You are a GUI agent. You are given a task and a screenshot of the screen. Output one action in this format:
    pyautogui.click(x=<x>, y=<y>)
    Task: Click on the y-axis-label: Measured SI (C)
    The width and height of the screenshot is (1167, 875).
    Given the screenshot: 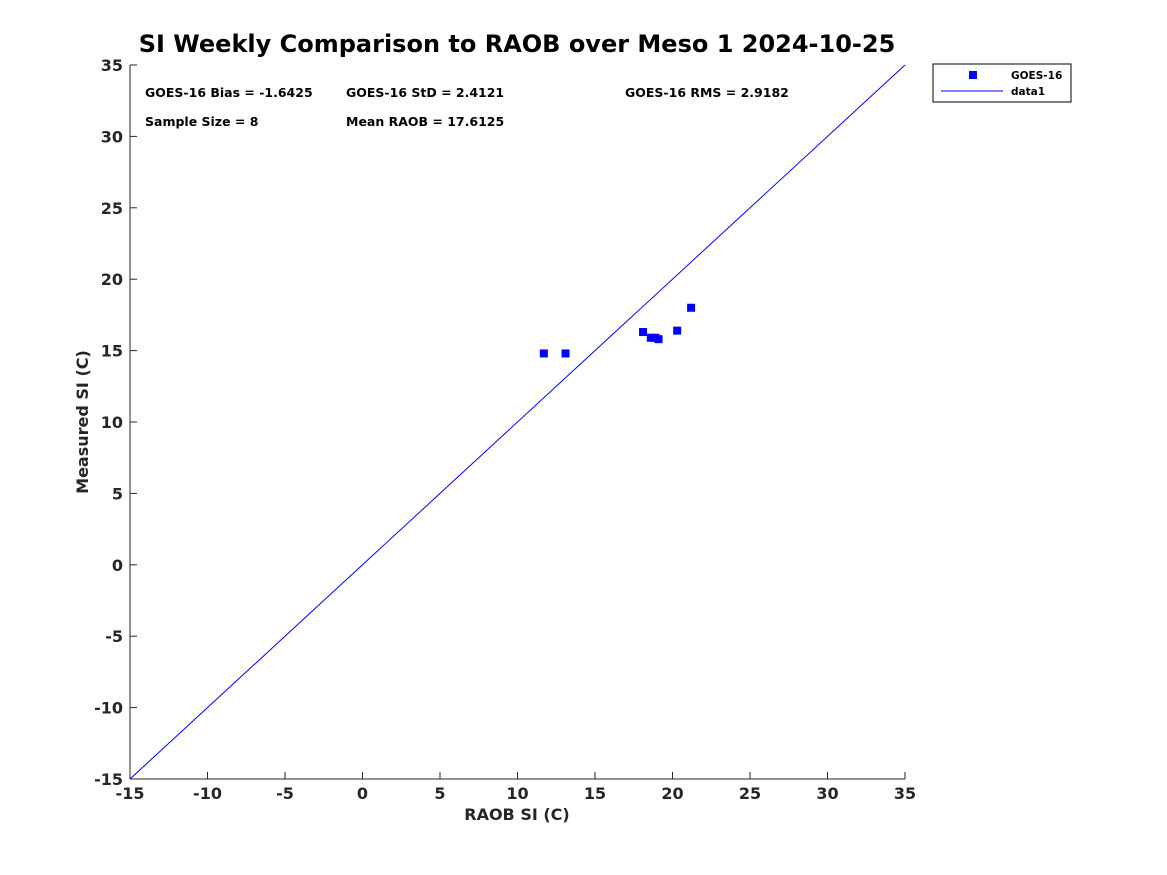 What is the action you would take?
    pyautogui.click(x=82, y=422)
    